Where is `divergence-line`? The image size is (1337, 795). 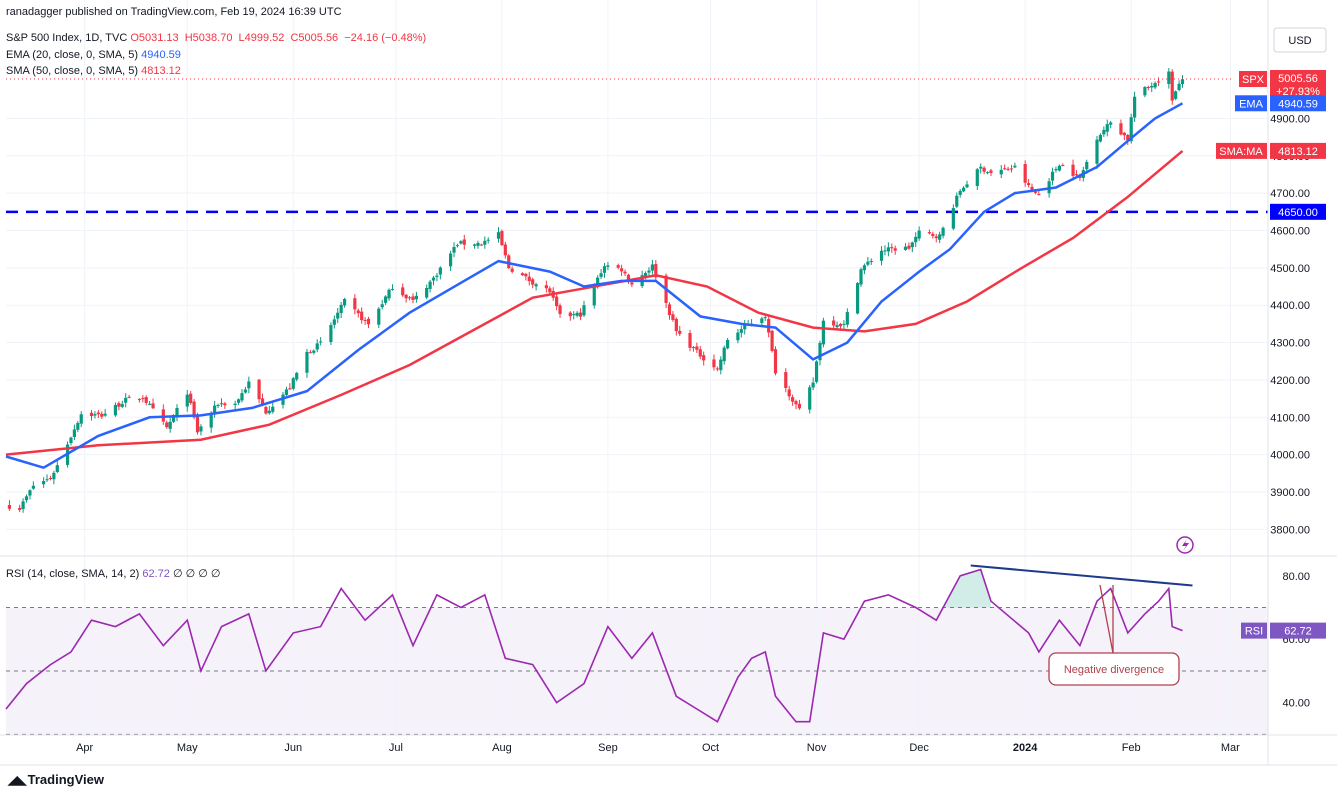 divergence-line is located at coordinates (1081, 575).